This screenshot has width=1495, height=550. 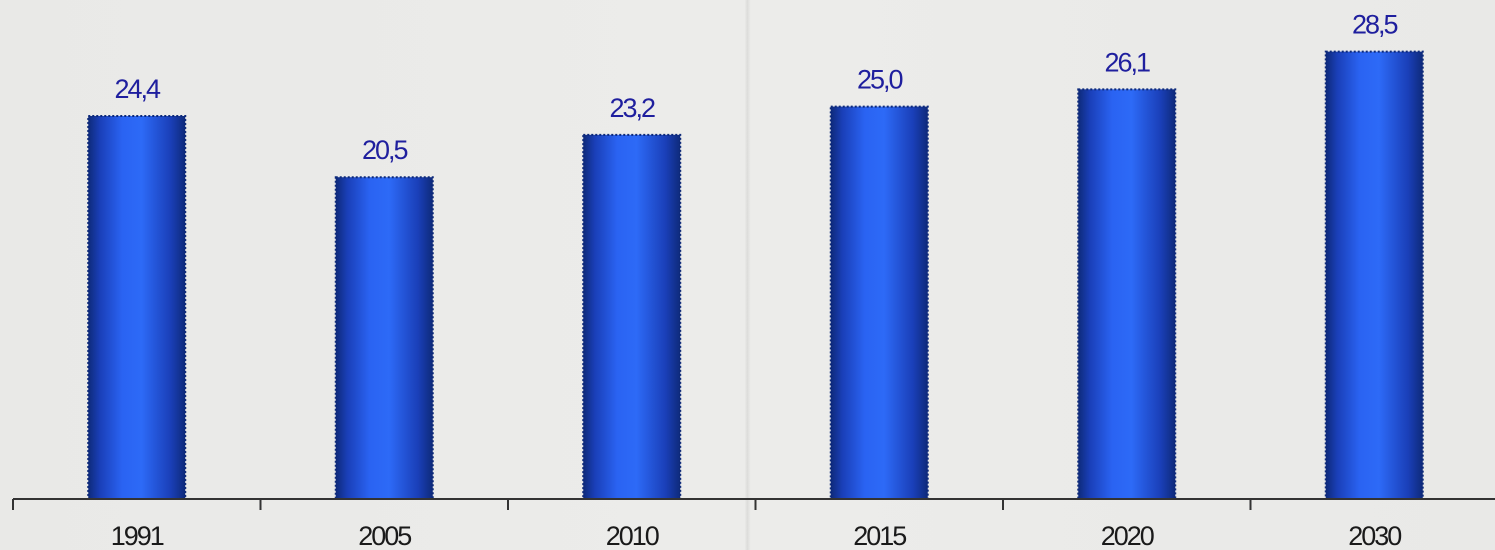 I want to click on data-label-2010: 23,2, so click(x=632, y=108).